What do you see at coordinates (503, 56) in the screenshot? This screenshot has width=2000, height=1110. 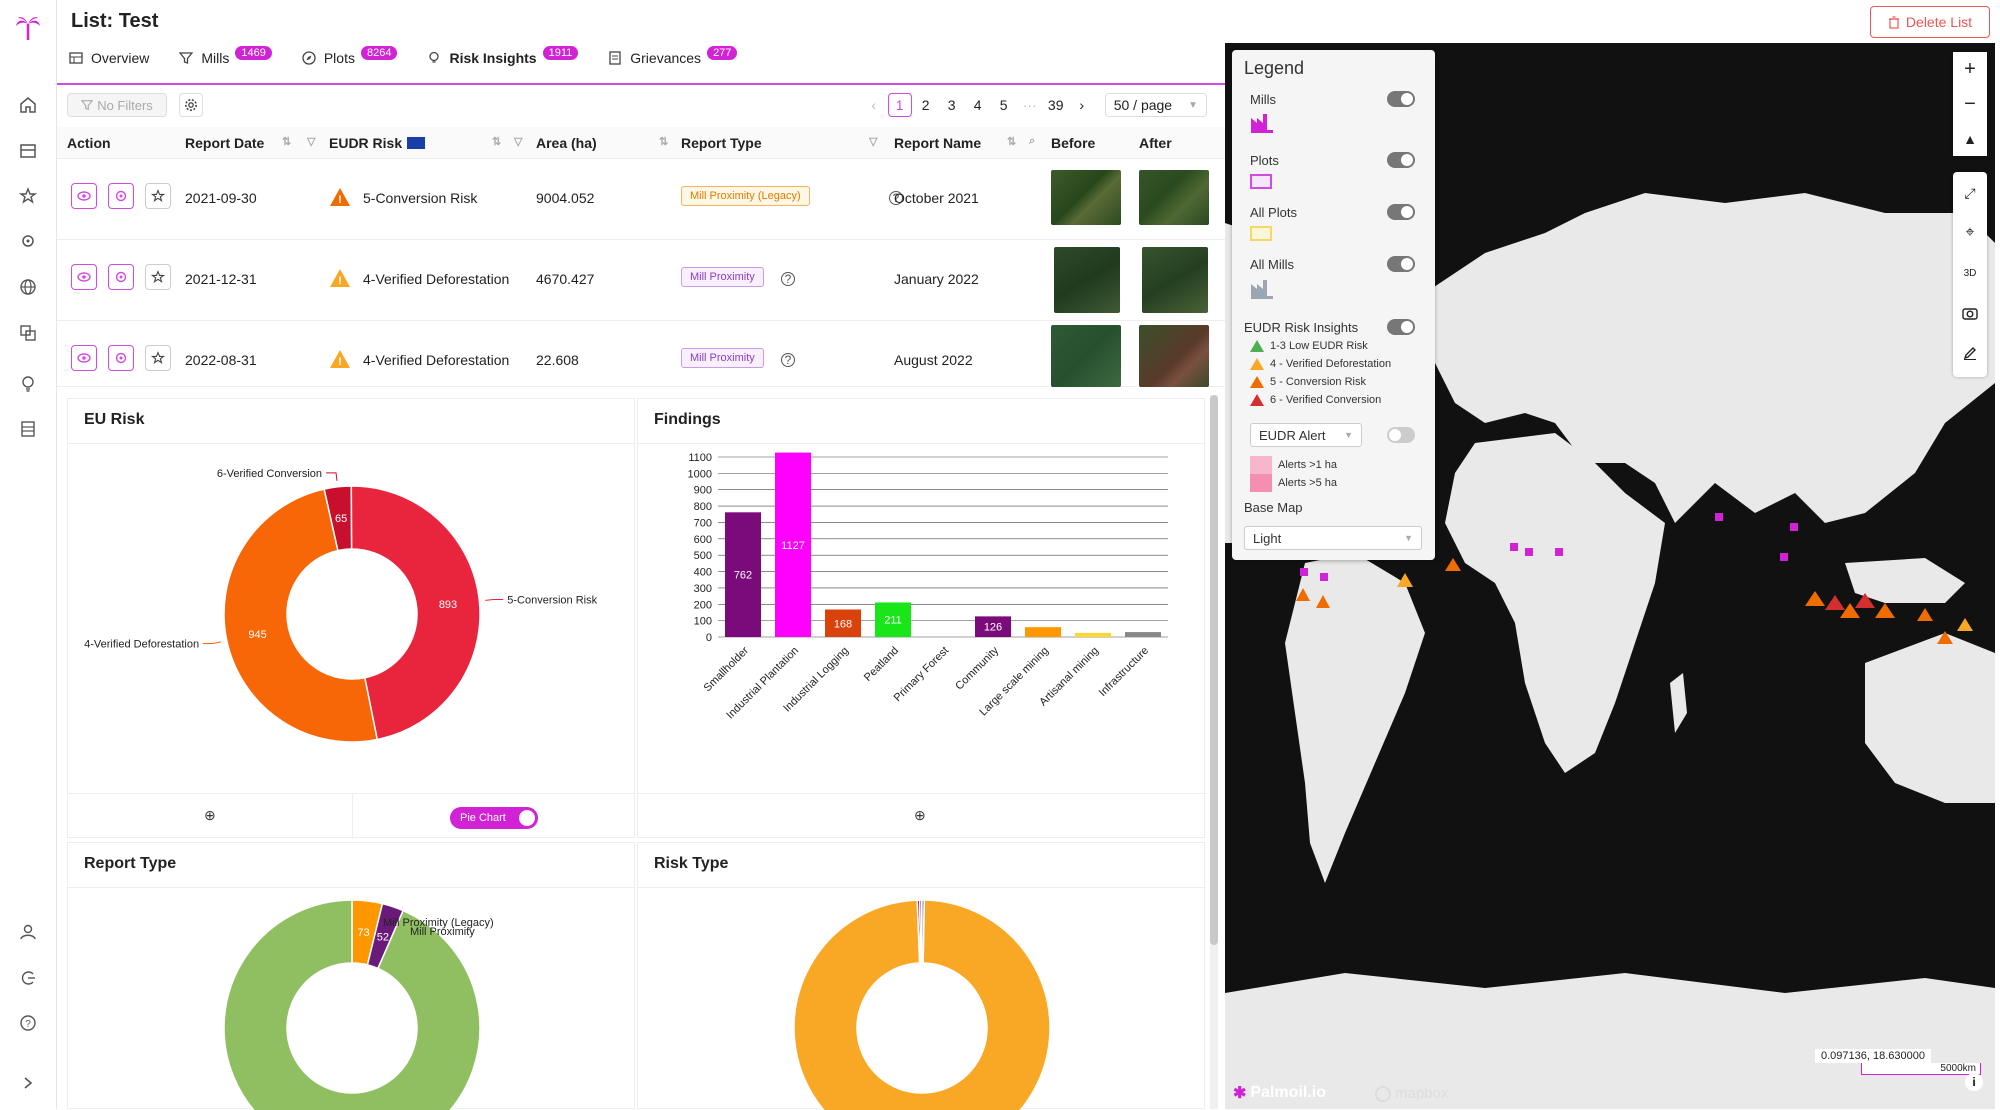 I see `tab-risk-insights: Risk Insights 1911` at bounding box center [503, 56].